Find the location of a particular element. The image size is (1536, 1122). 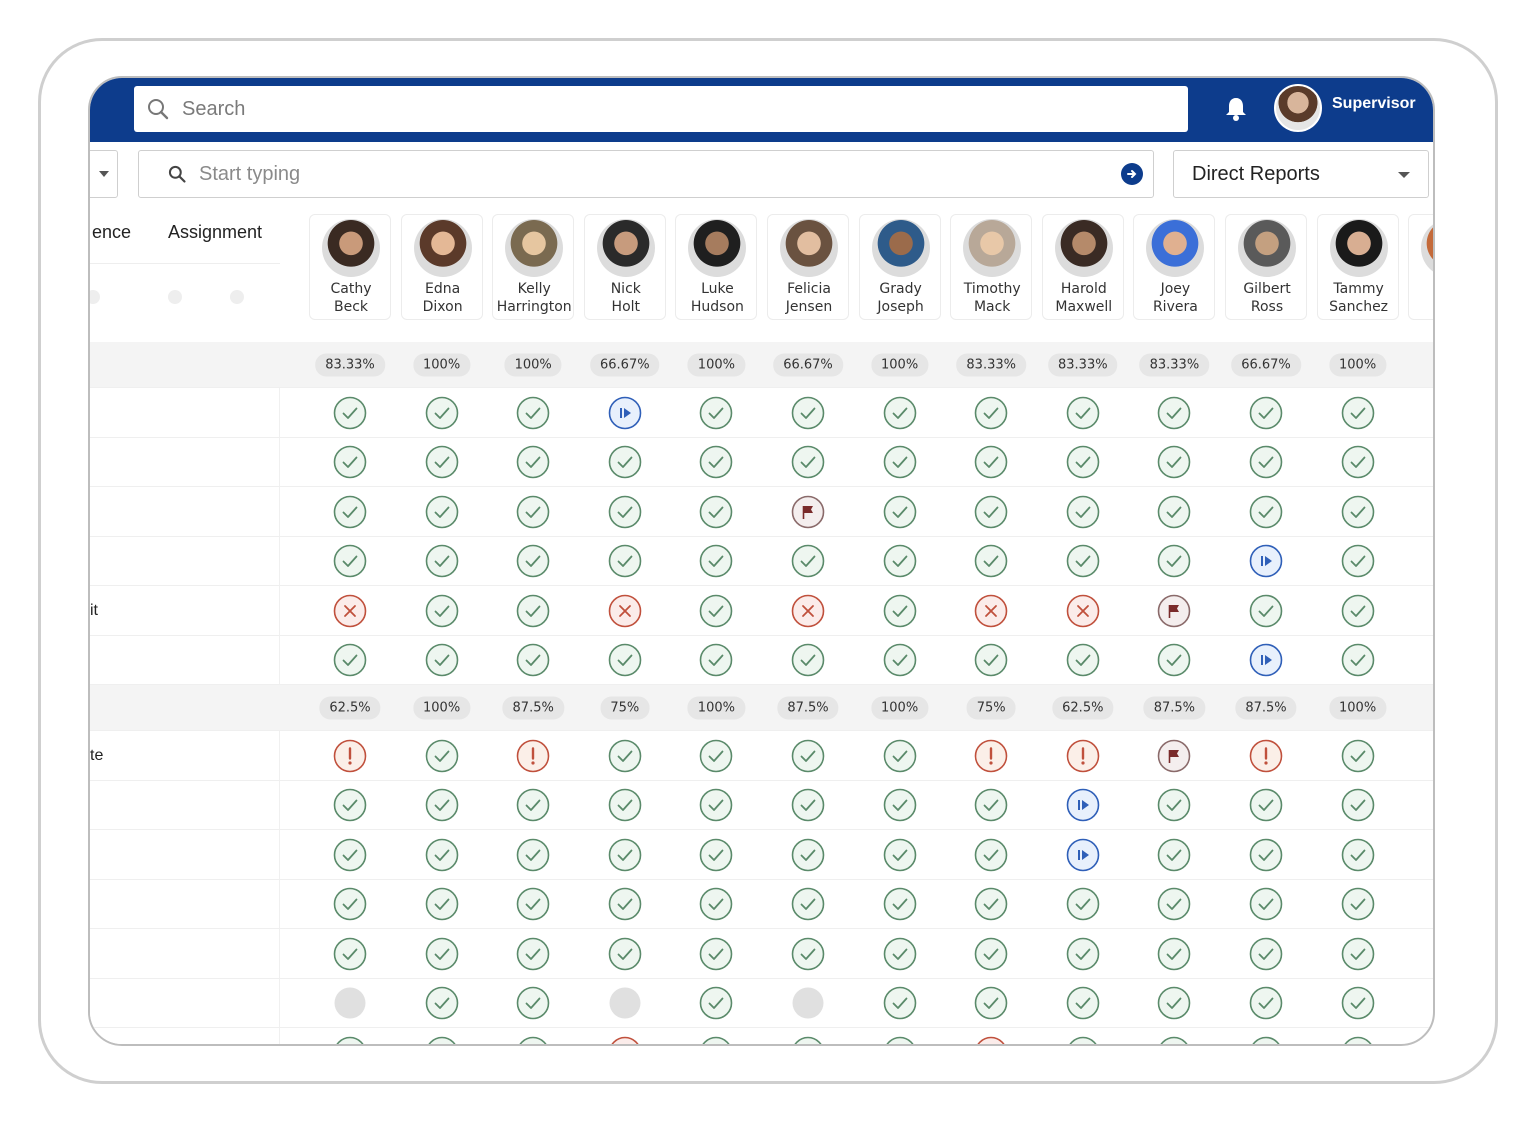

person-card: Gilbert Ross is located at coordinates (1266, 267).